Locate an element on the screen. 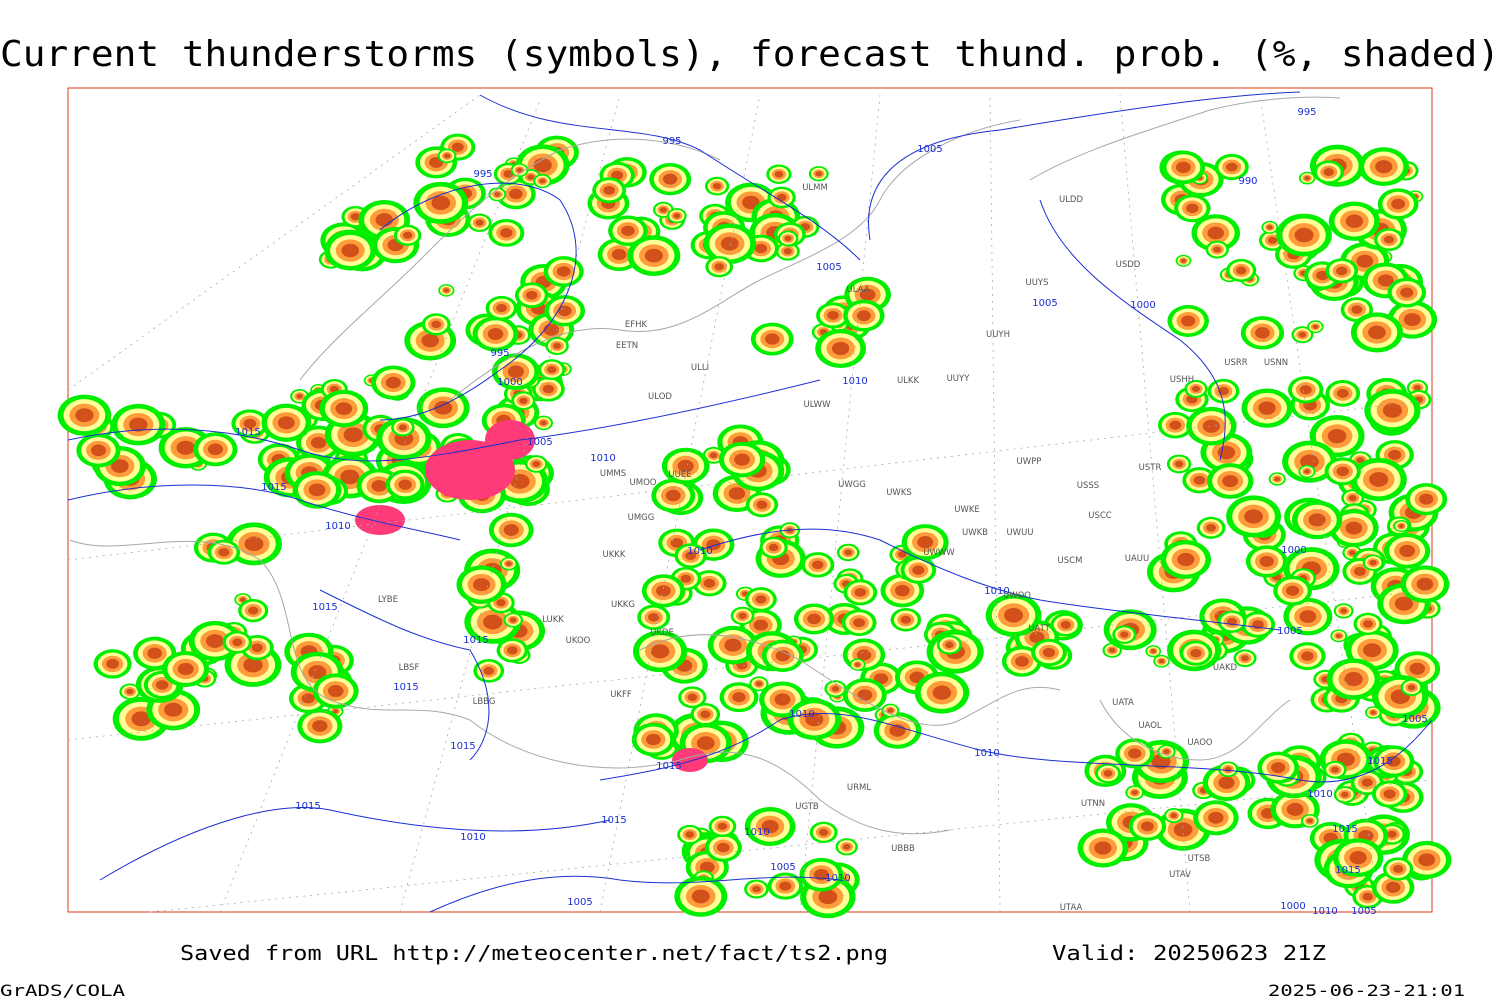 The height and width of the screenshot is (1000, 1500). station-code: UWWW is located at coordinates (939, 553).